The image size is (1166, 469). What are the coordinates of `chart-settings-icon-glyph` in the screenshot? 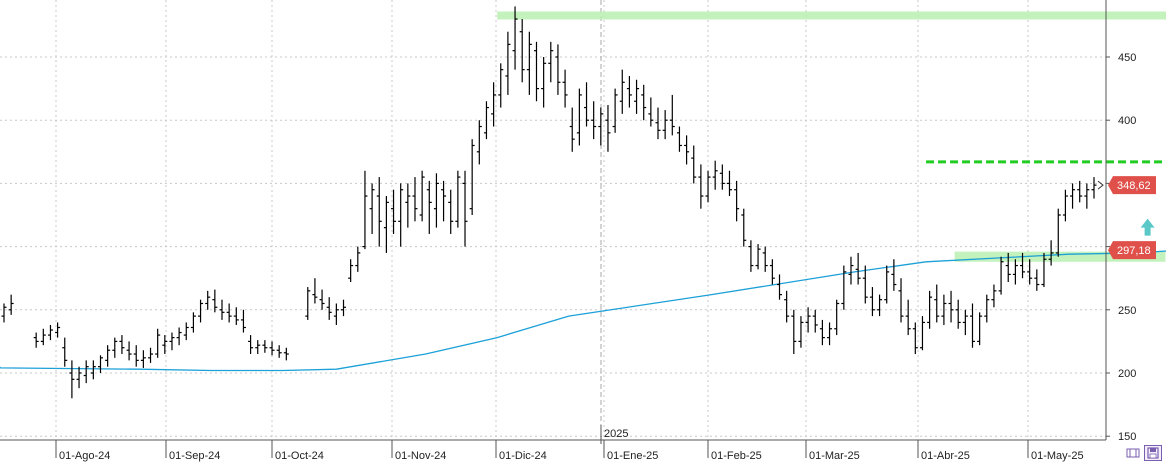 It's located at (1133, 453).